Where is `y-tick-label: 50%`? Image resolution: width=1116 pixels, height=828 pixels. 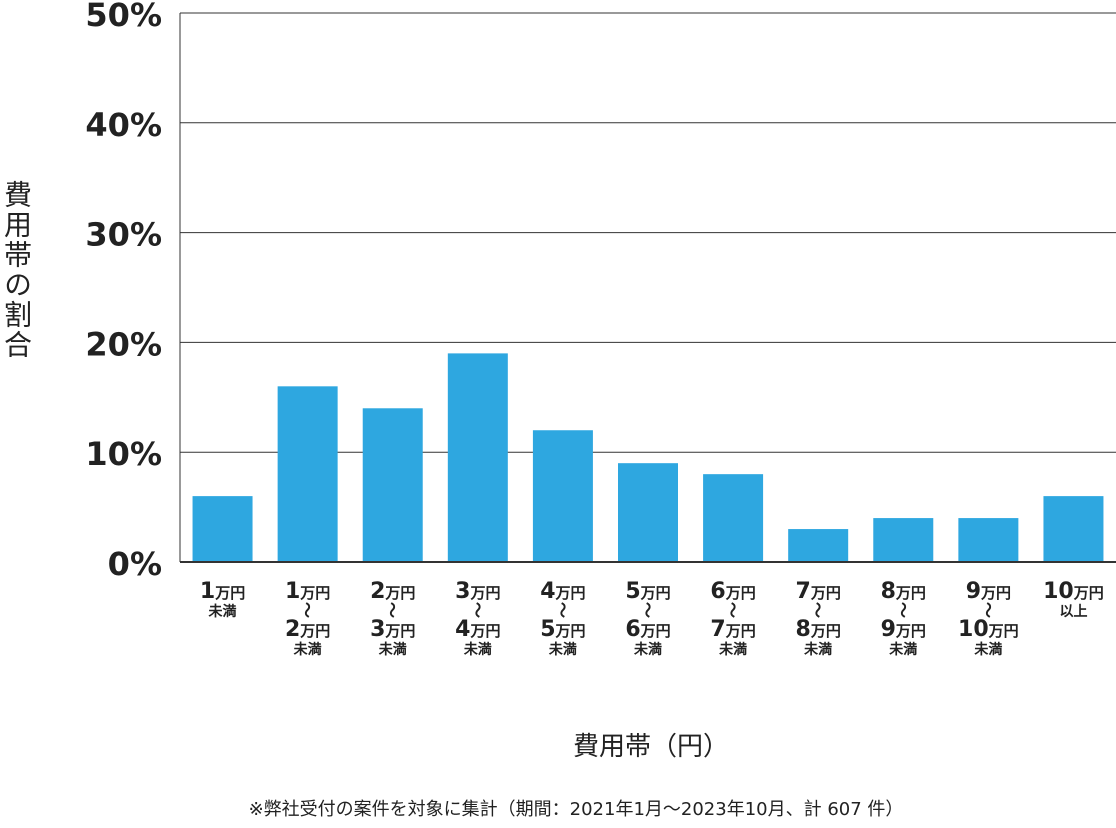 y-tick-label: 50% is located at coordinates (123, 17).